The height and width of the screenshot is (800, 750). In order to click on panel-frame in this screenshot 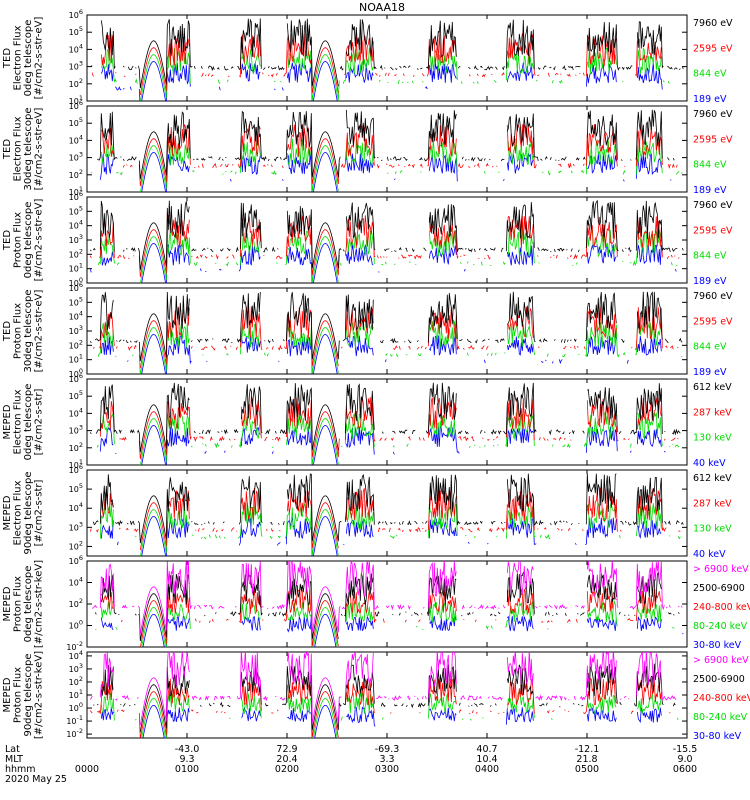, I will do `click(387, 604)`.